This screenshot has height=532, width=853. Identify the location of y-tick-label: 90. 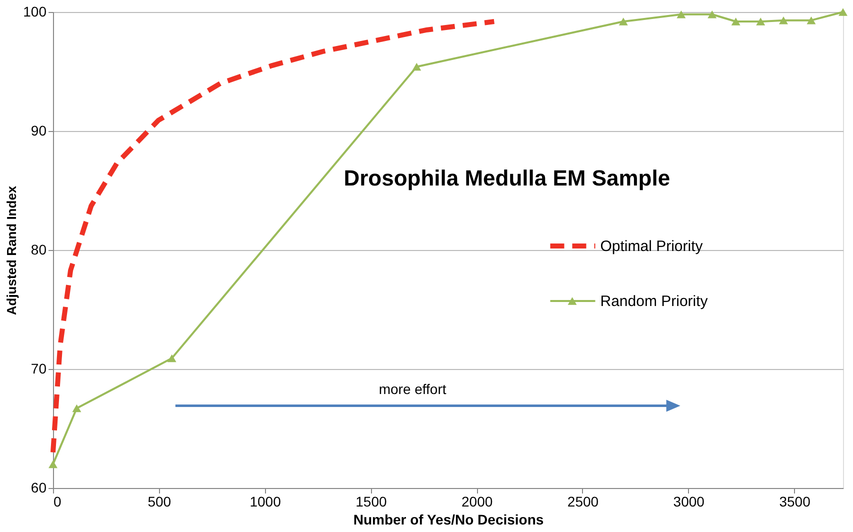
(38, 130).